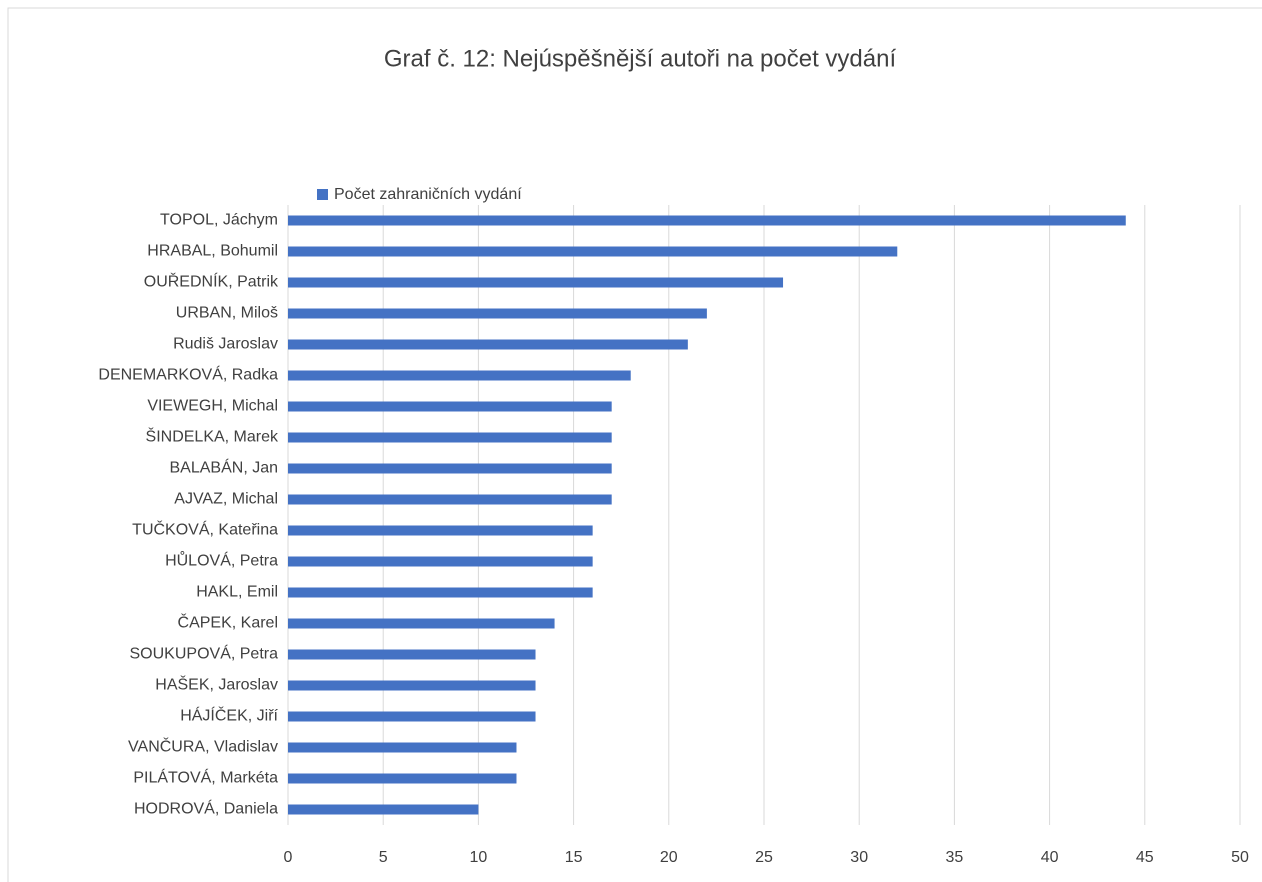 The height and width of the screenshot is (882, 1262). Describe the element at coordinates (955, 857) in the screenshot. I see `x-tick-label: 35` at that location.